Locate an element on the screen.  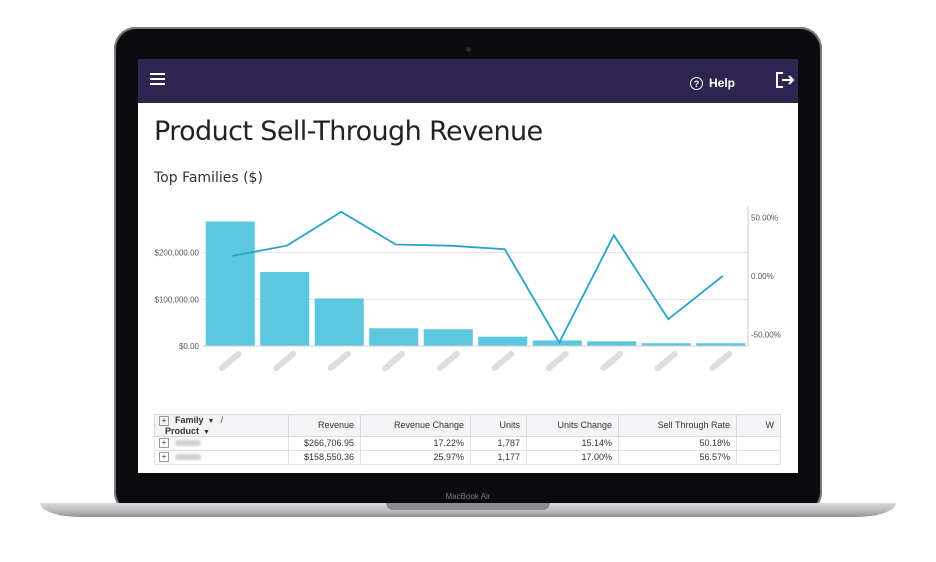
right-tick-label: 50.00% is located at coordinates (764, 218).